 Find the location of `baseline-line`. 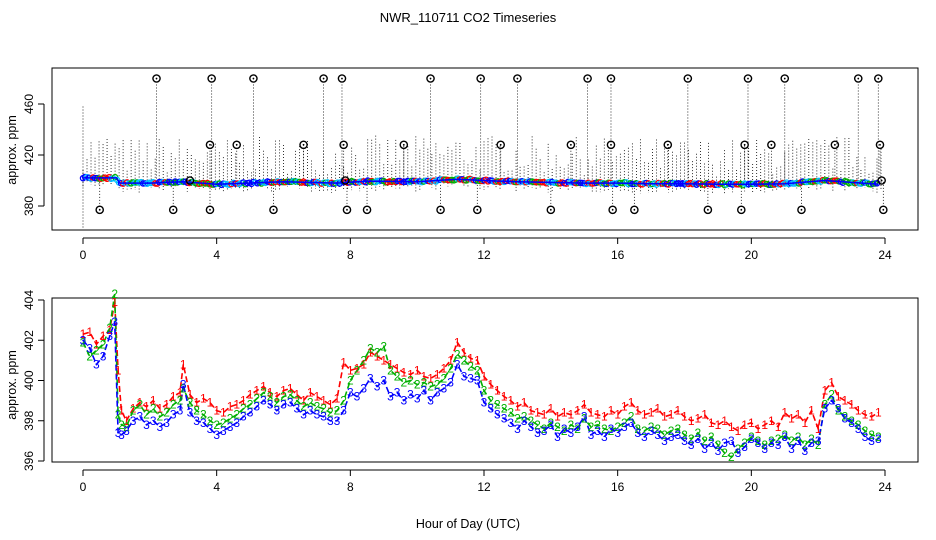

baseline-line is located at coordinates (481, 181).